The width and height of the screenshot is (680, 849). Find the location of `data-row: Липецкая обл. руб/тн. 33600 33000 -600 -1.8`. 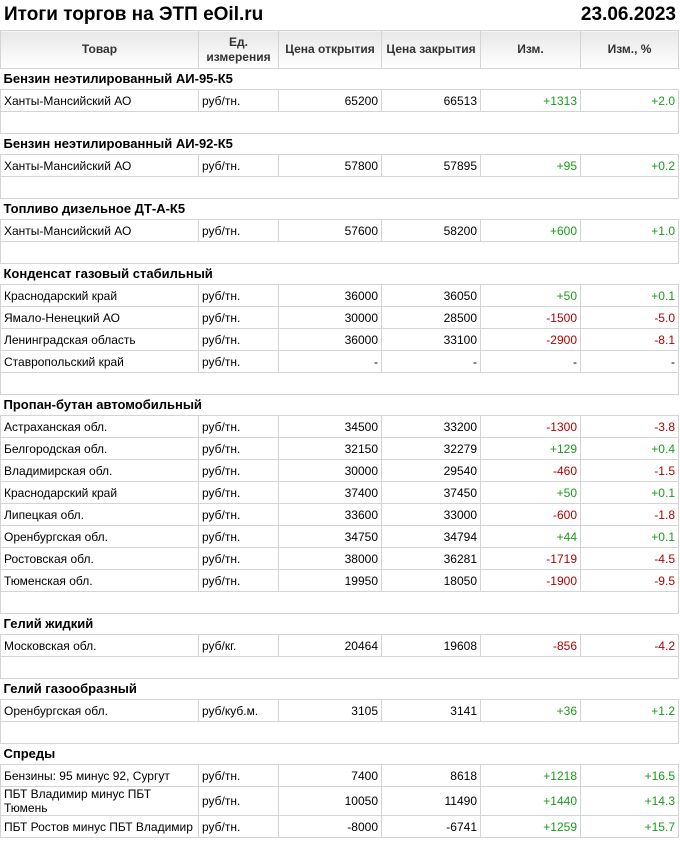

data-row: Липецкая обл. руб/тн. 33600 33000 -600 -1.8 is located at coordinates (339, 514).